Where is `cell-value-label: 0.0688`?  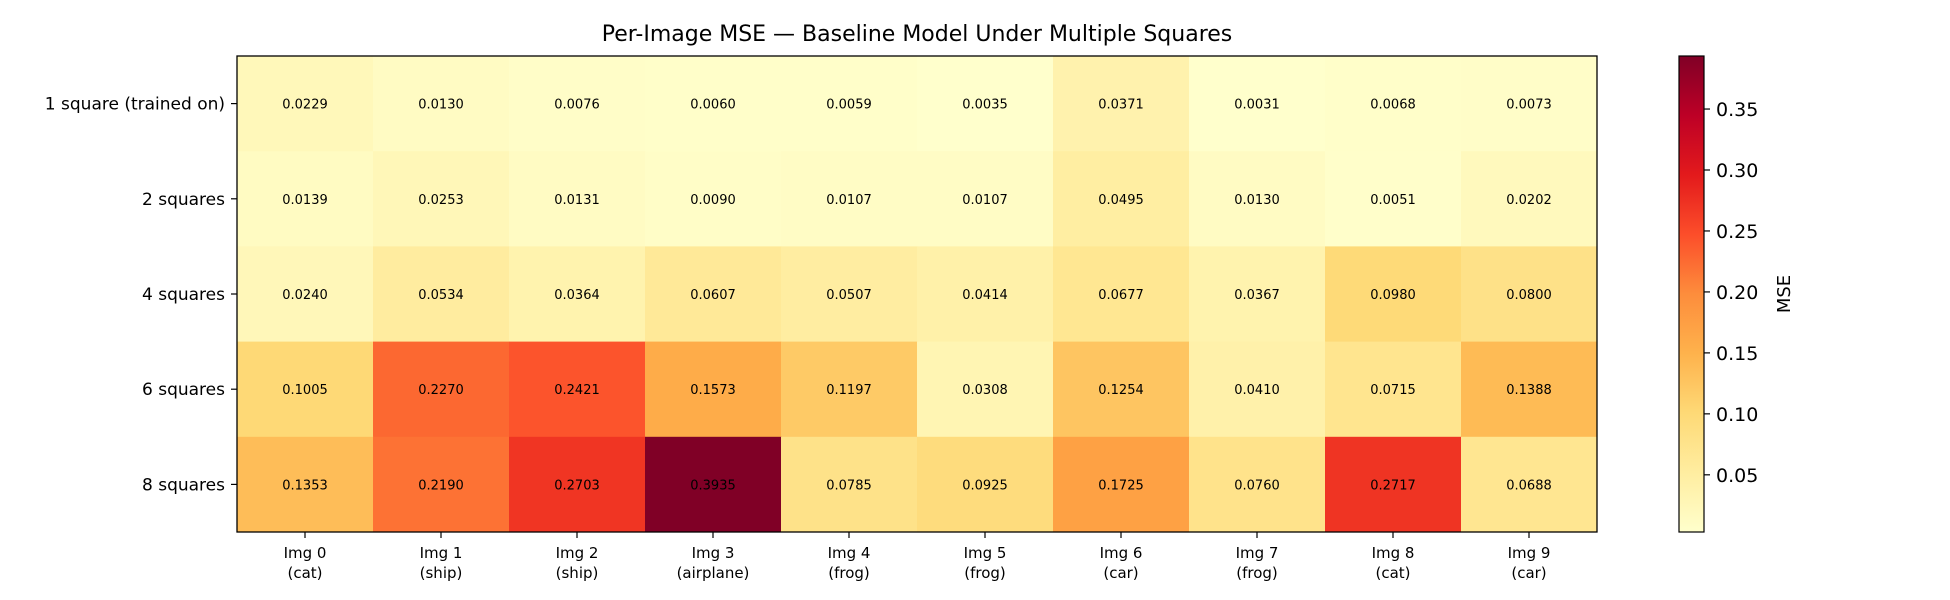
cell-value-label: 0.0688 is located at coordinates (1529, 485).